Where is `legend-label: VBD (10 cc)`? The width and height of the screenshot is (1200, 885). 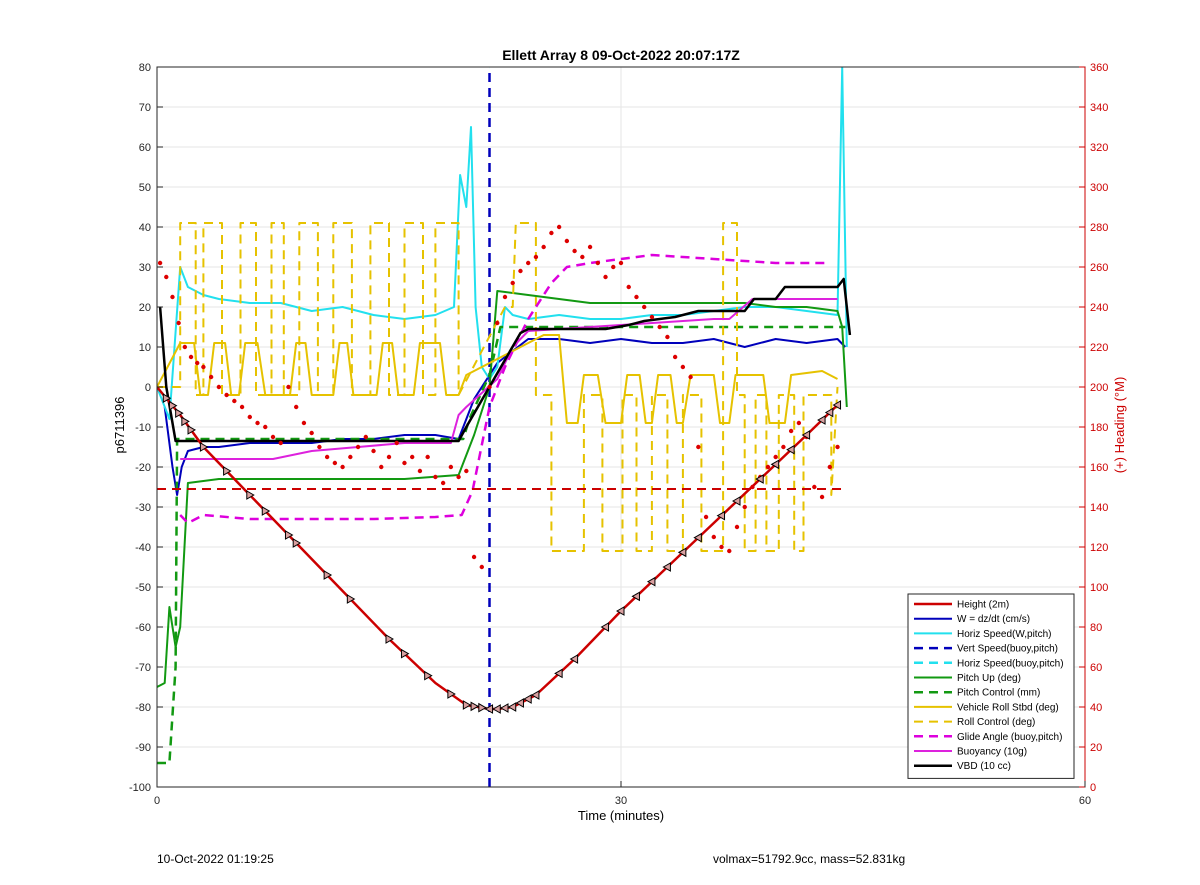
legend-label: VBD (10 cc) is located at coordinates (984, 766).